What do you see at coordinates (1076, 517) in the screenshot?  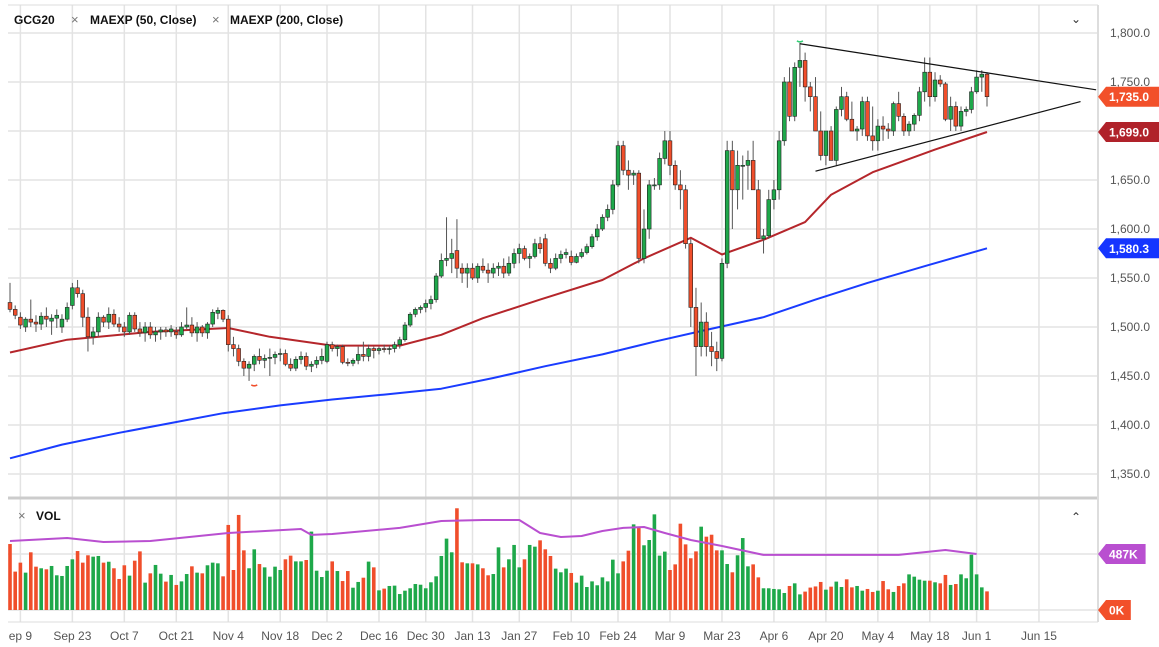 I see `chevron-up-icon: ⌃` at bounding box center [1076, 517].